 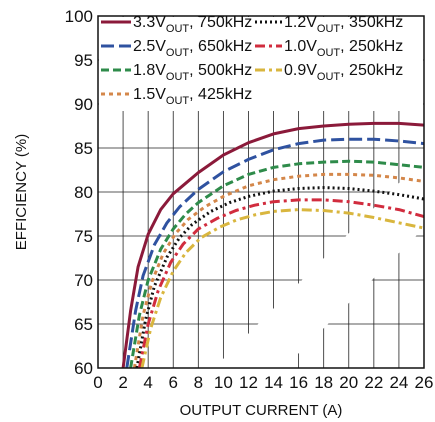 What do you see at coordinates (122, 382) in the screenshot?
I see `x-tick-label: 2` at bounding box center [122, 382].